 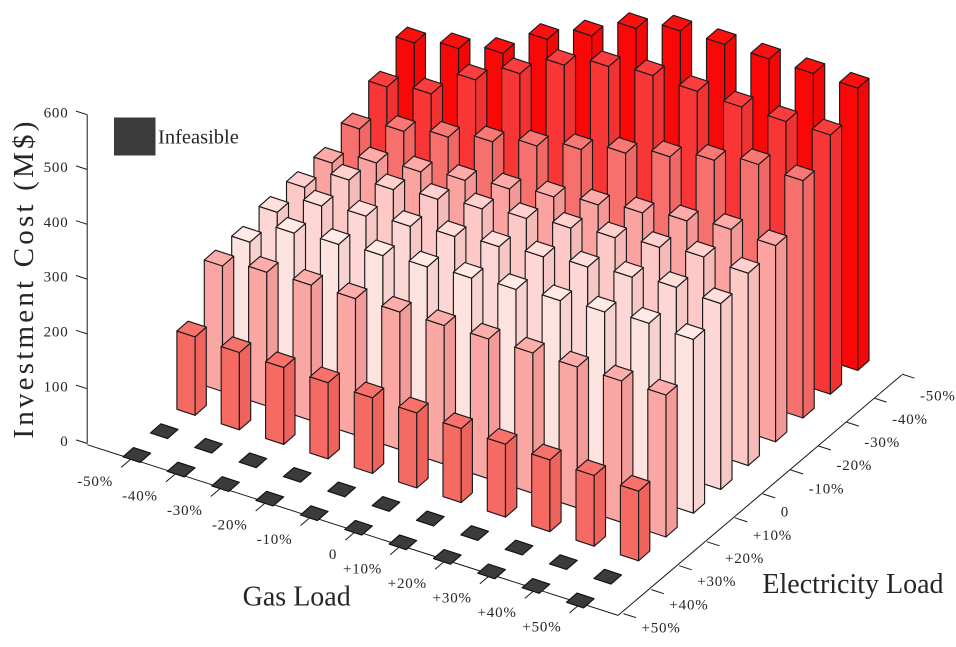 I want to click on svg-text: Investment Cost (M$), so click(x=24, y=278).